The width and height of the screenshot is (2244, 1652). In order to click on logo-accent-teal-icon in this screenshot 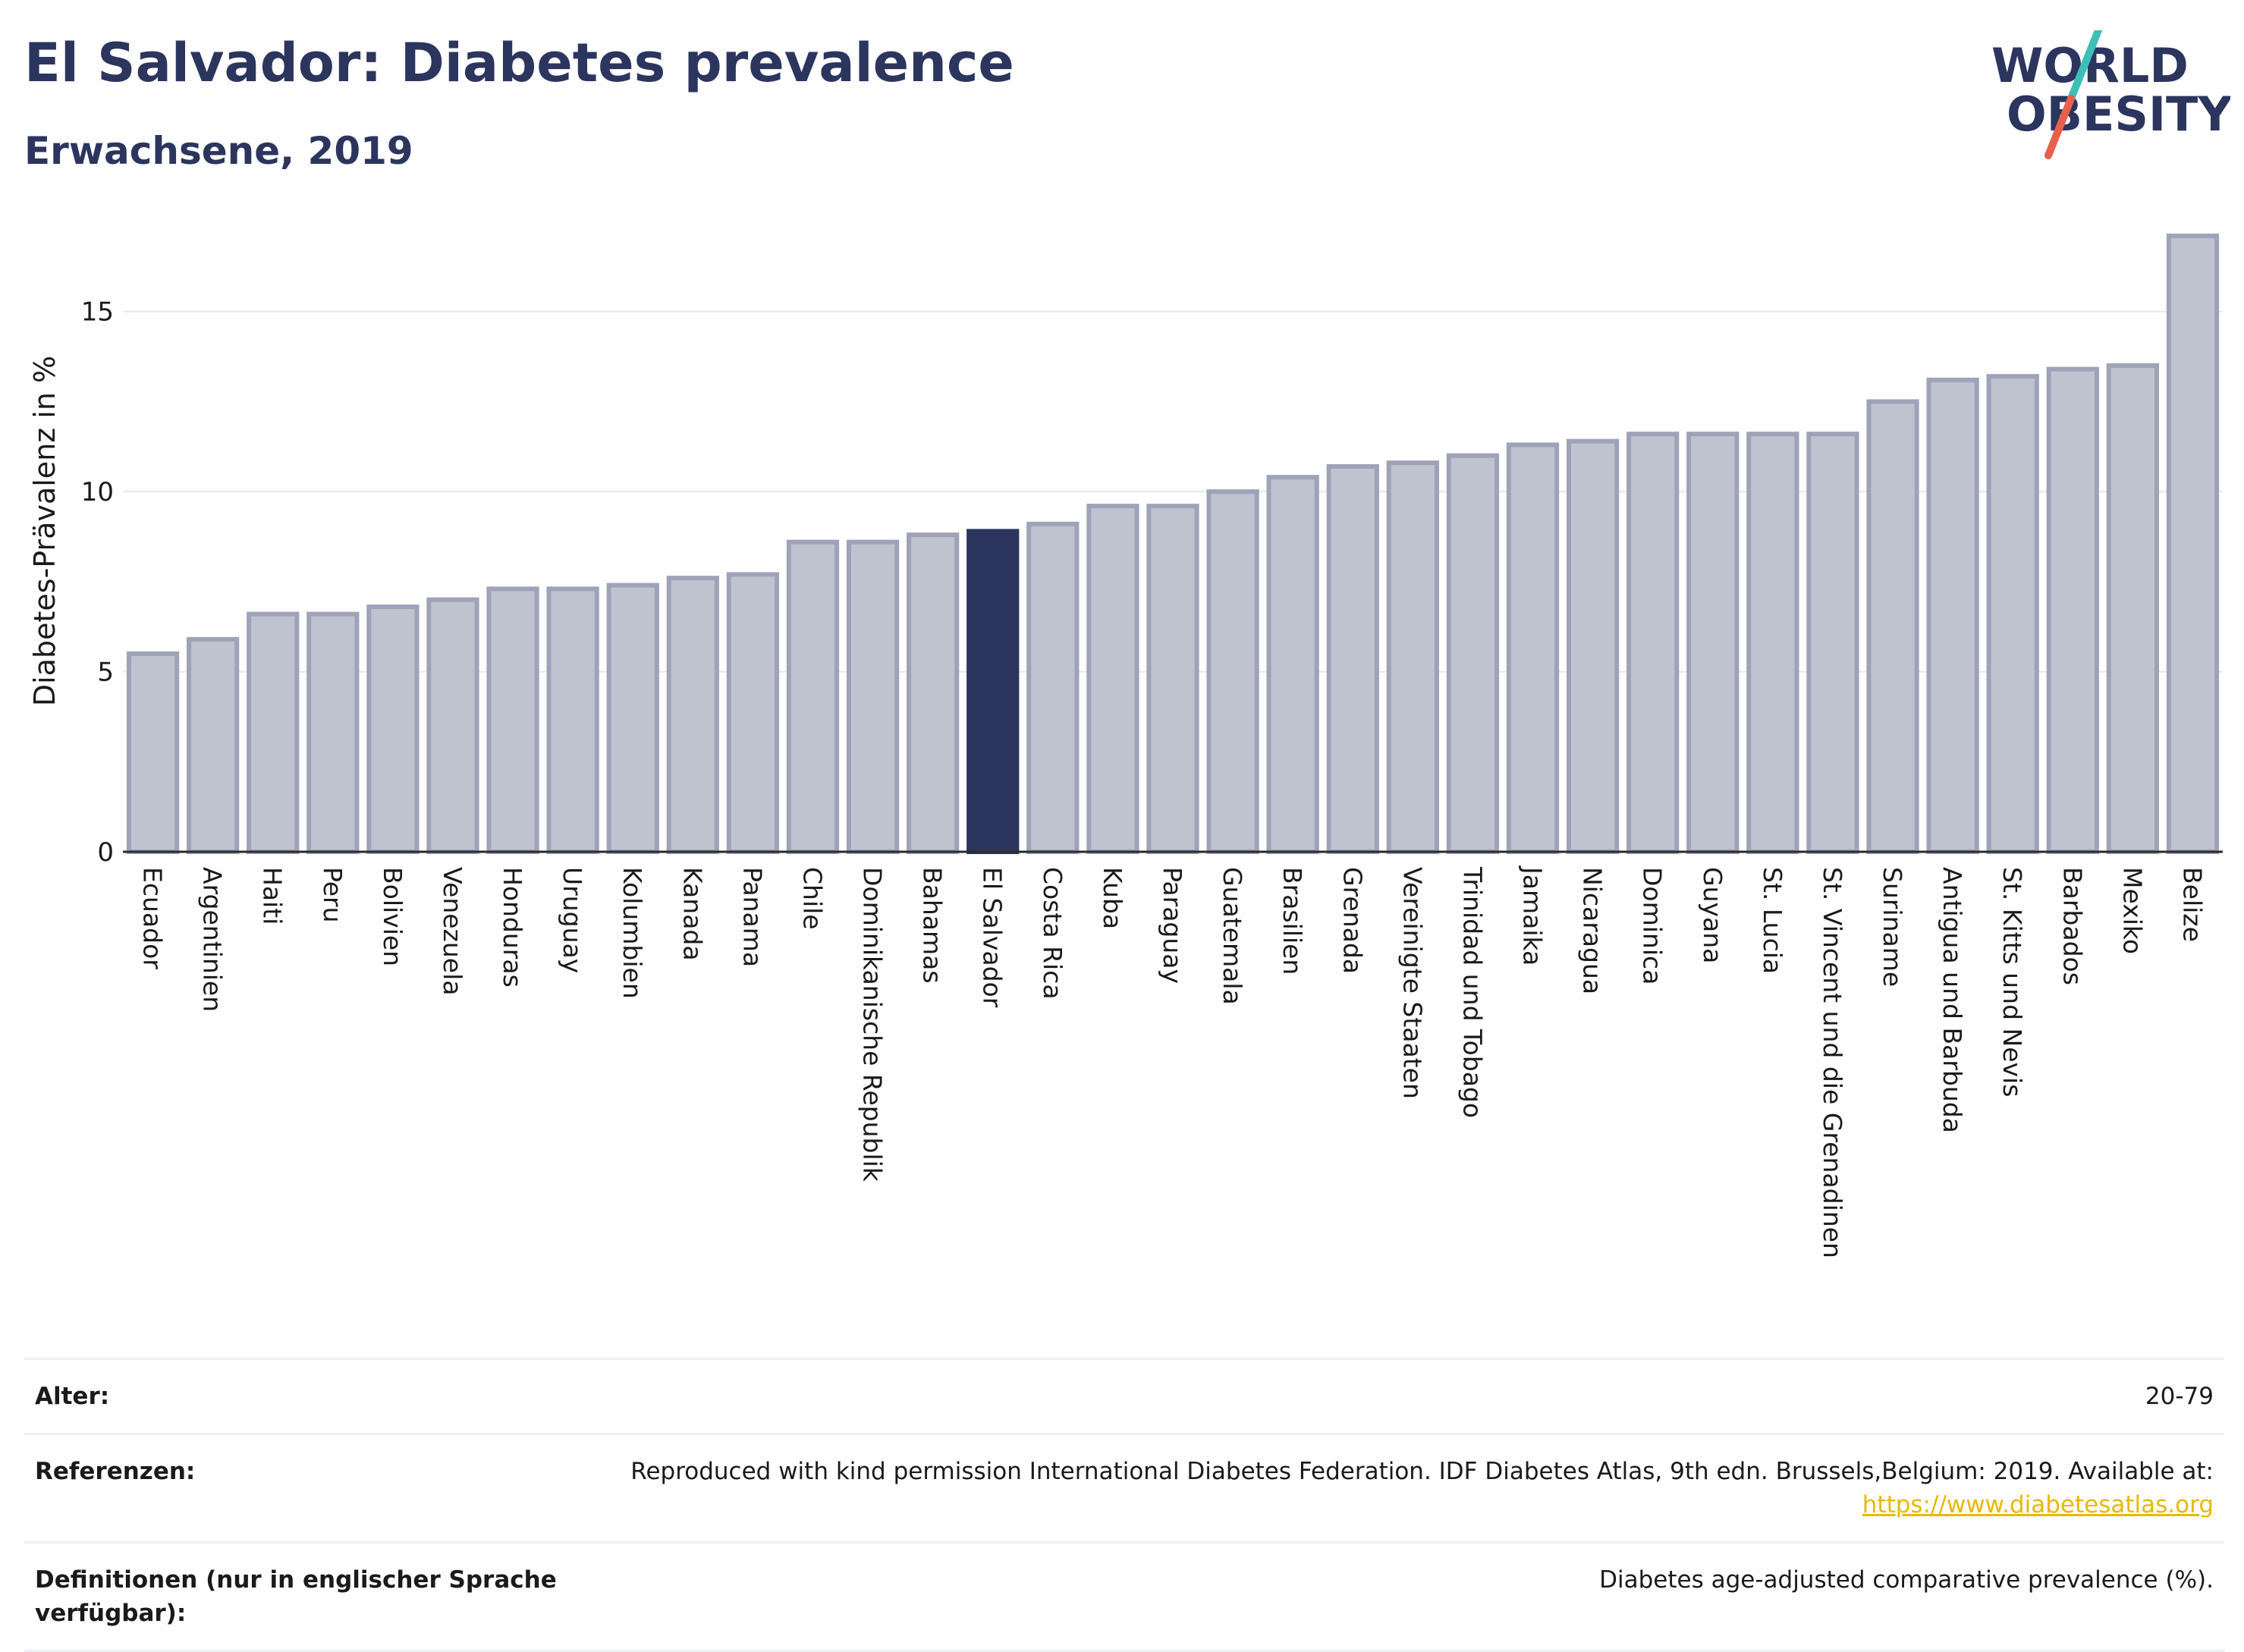, I will do `click(2084, 66)`.